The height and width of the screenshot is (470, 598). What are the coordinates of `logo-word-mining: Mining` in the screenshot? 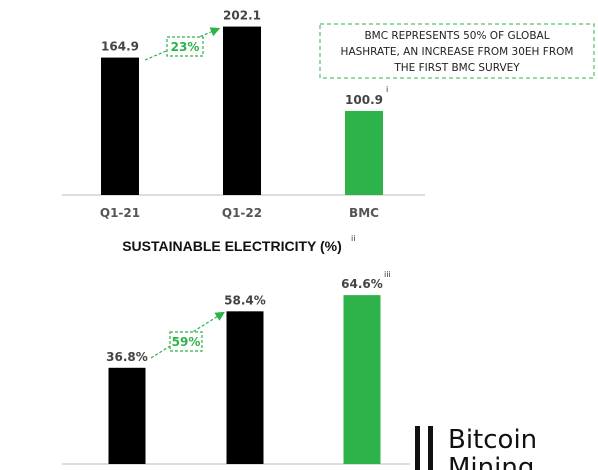 It's located at (491, 461).